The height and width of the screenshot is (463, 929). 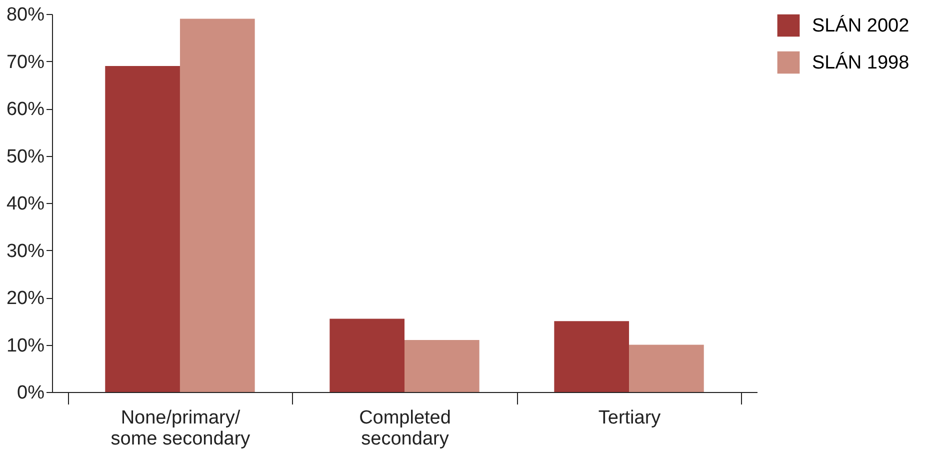 What do you see at coordinates (25, 345) in the screenshot?
I see `y-tick-label: 10%` at bounding box center [25, 345].